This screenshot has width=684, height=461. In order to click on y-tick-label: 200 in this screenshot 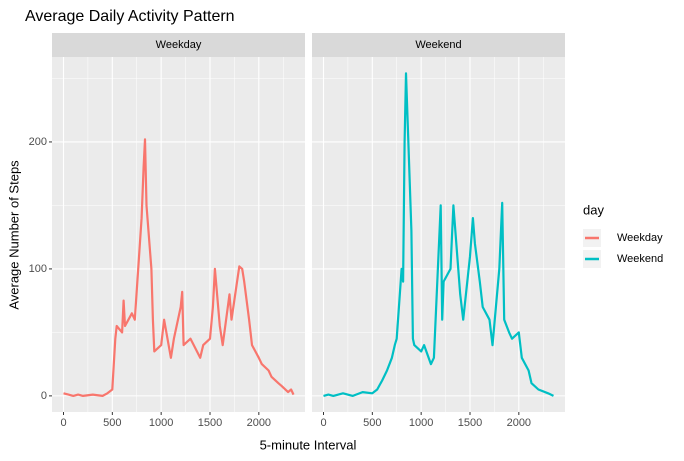, I will do `click(38, 142)`.